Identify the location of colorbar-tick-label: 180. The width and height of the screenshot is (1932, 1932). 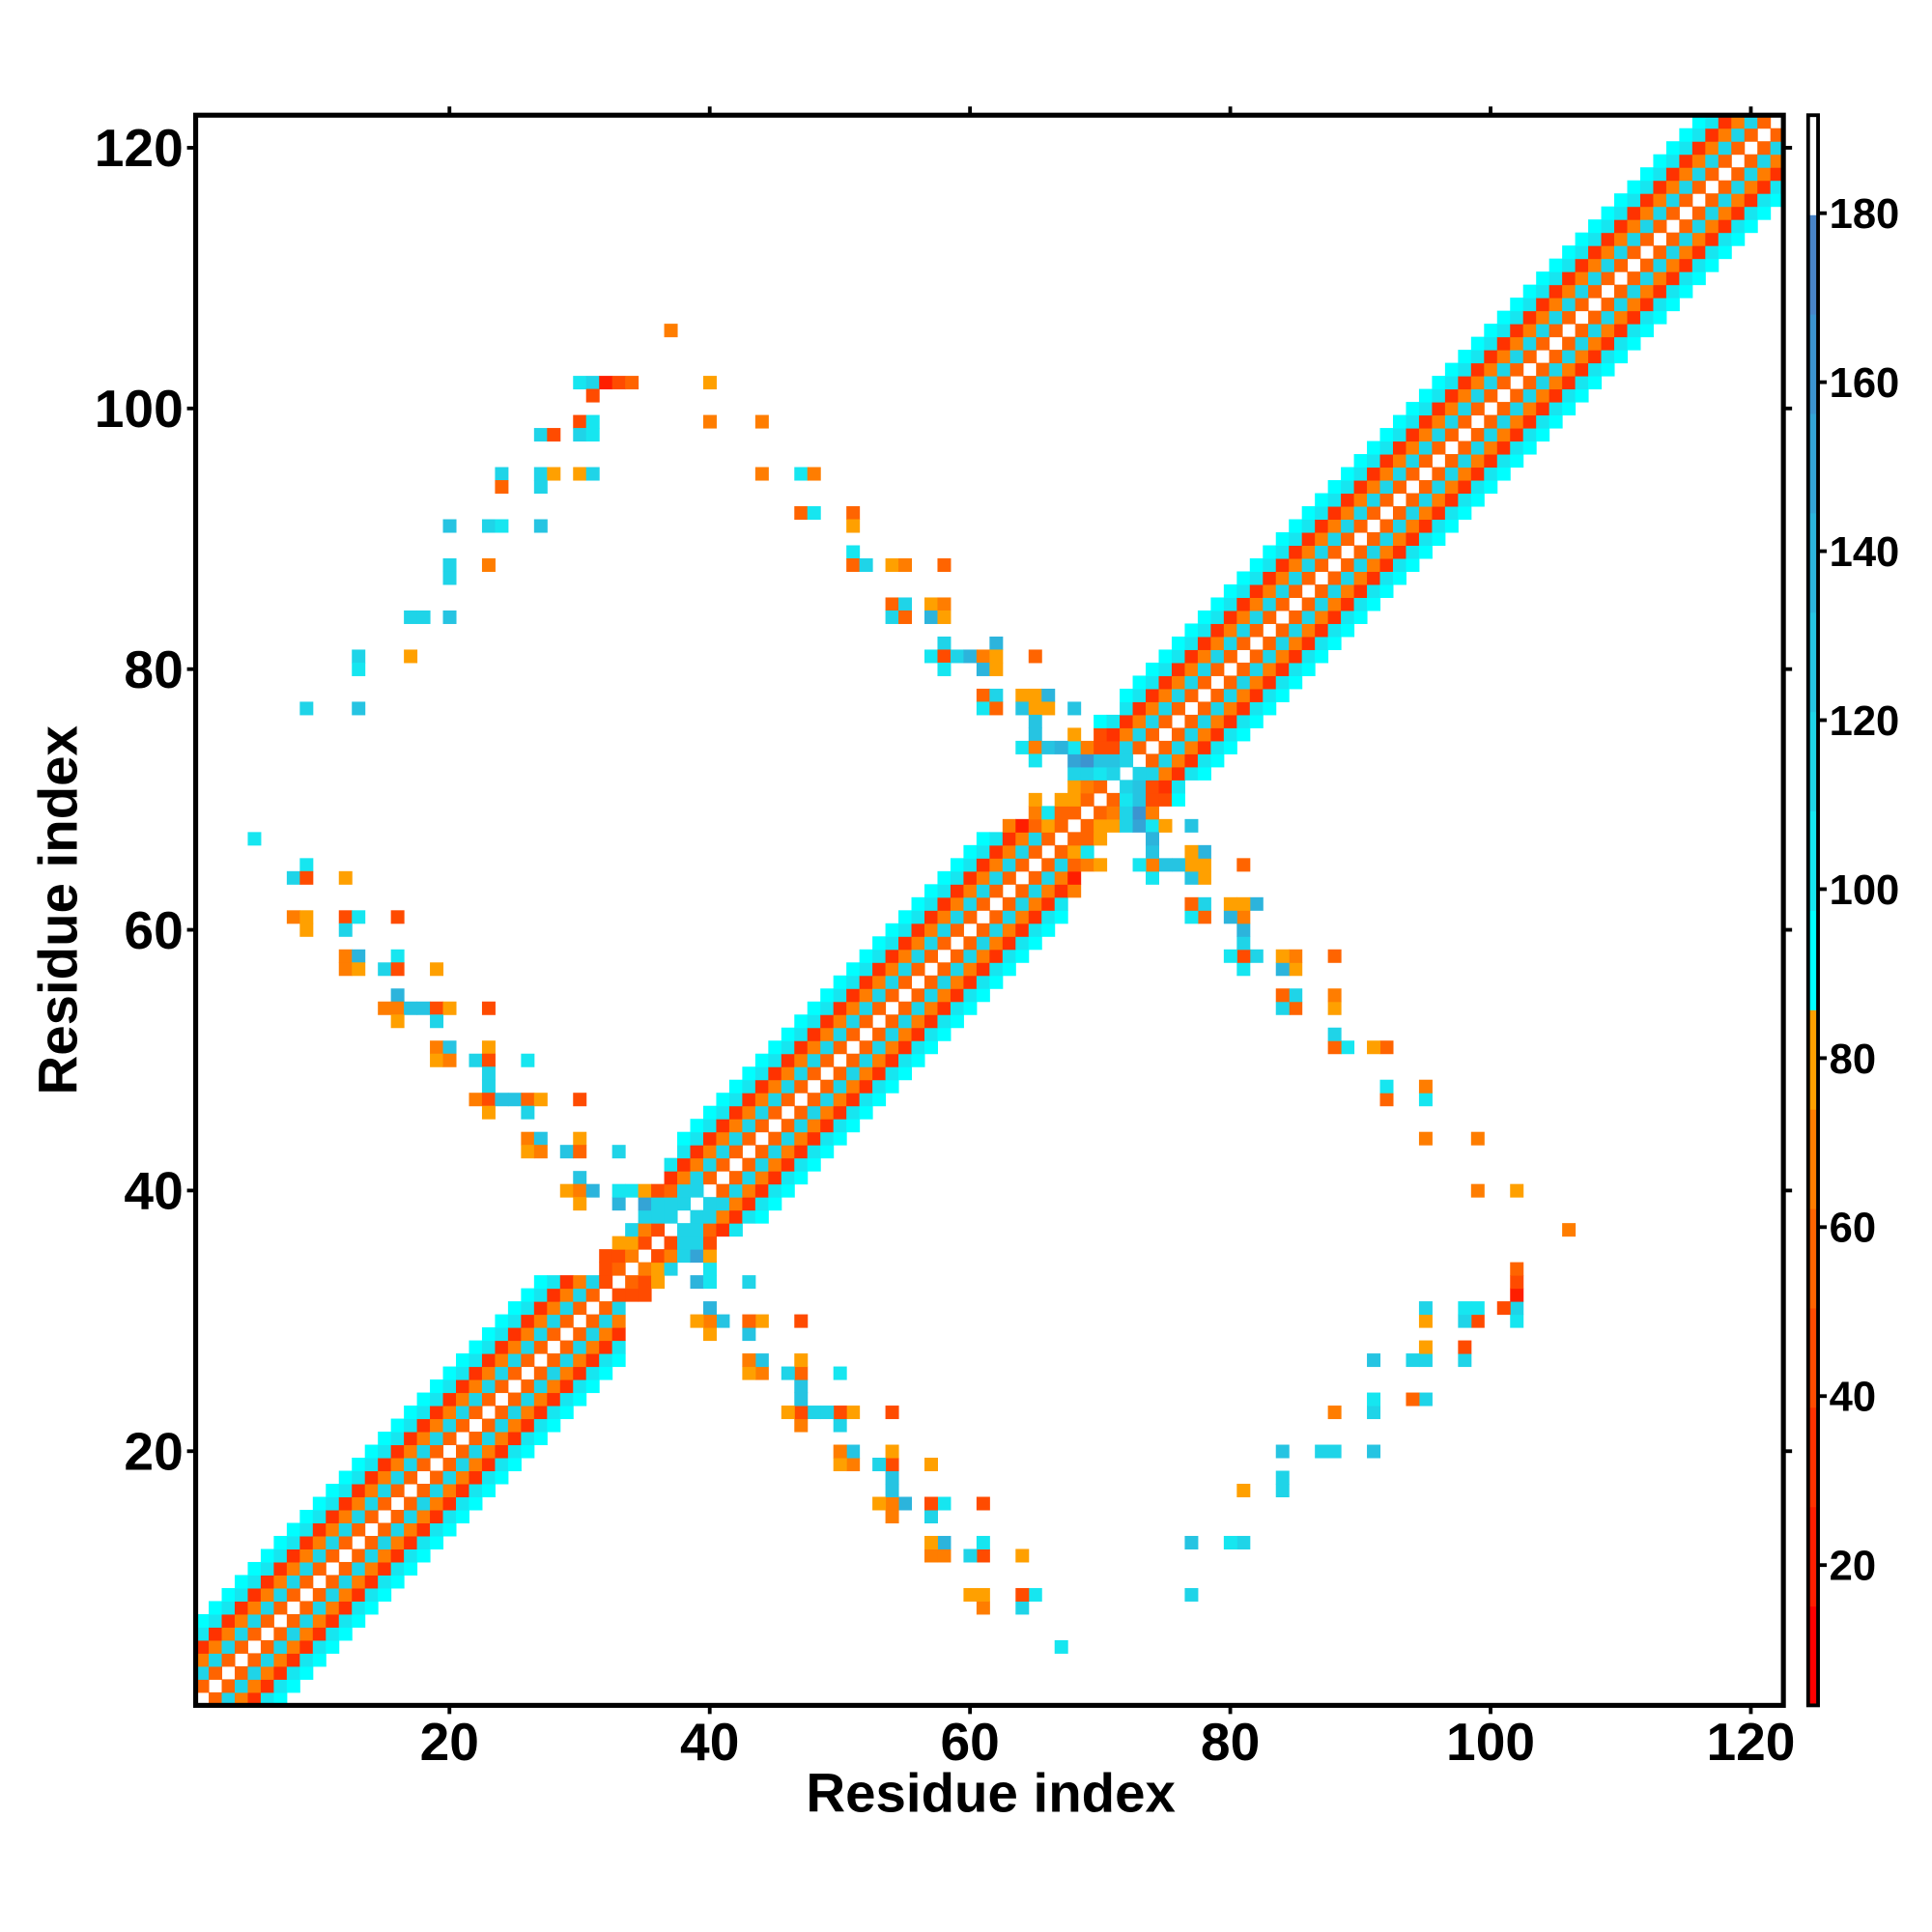
(1865, 214).